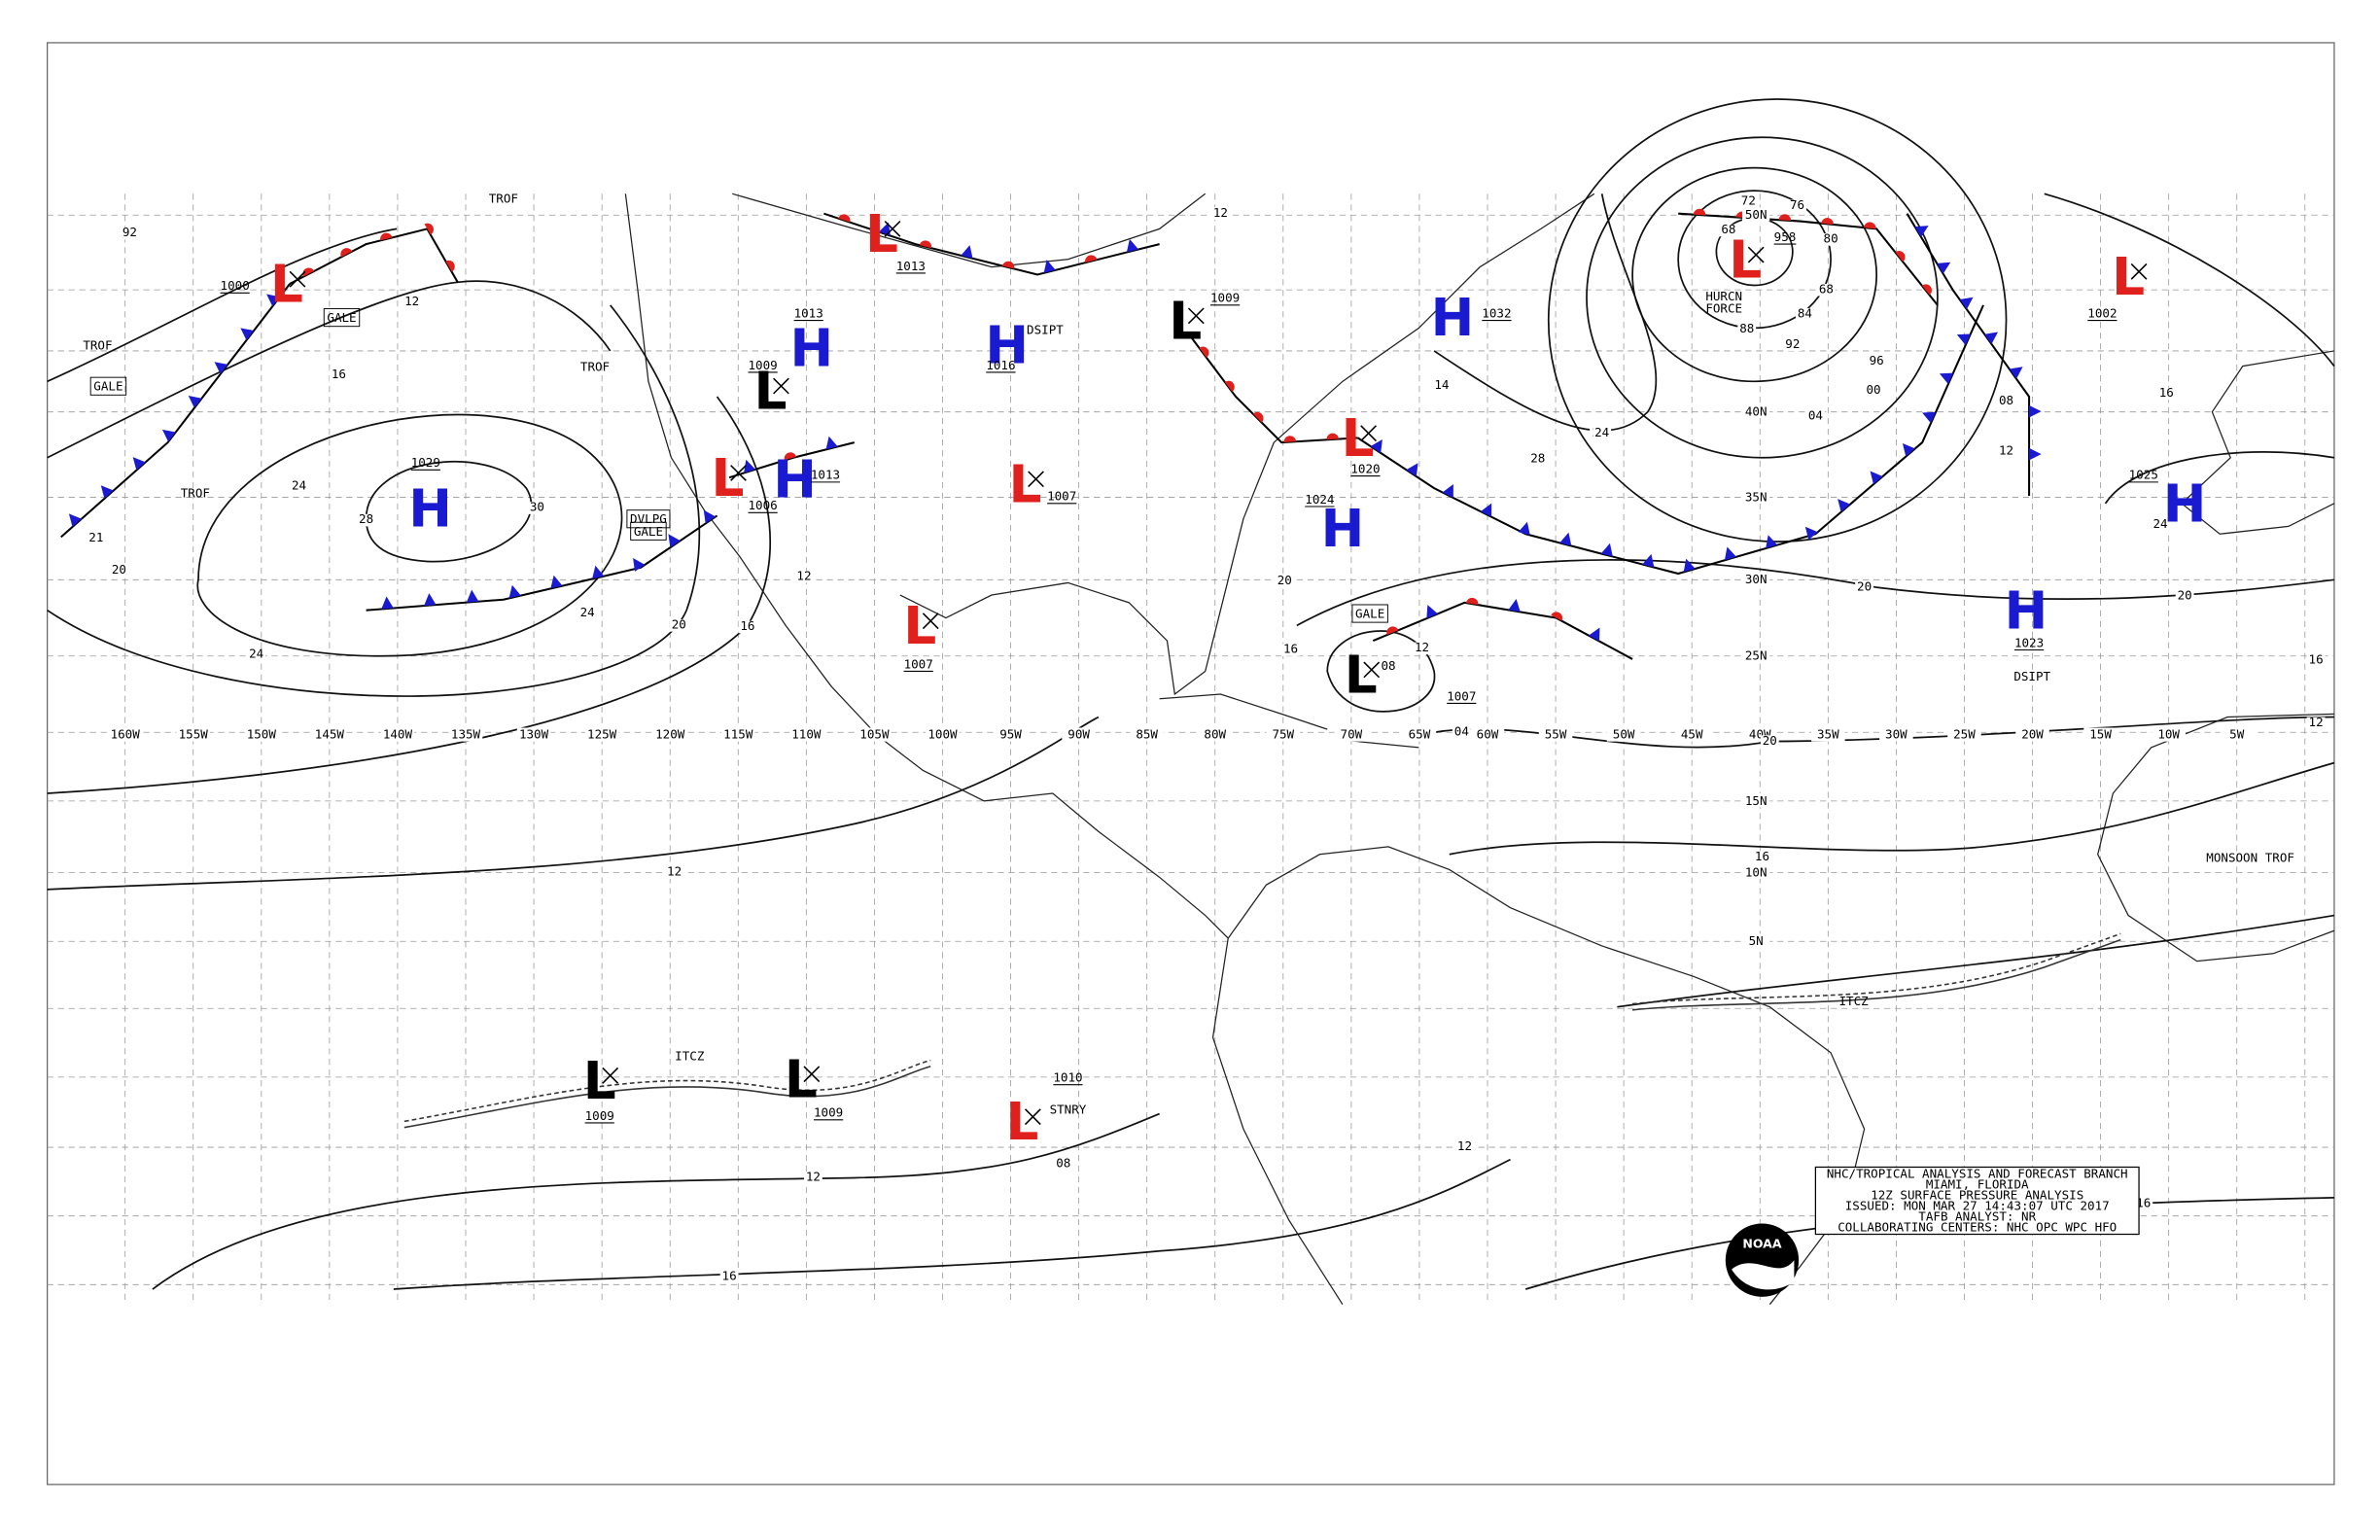  What do you see at coordinates (1319, 499) in the screenshot?
I see `pressure-value: 1024` at bounding box center [1319, 499].